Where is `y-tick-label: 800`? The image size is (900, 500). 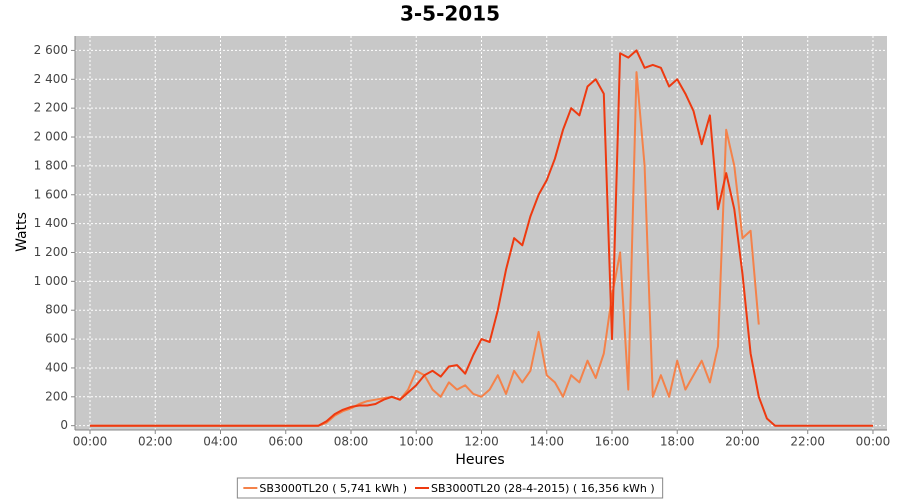
y-tick-label: 800 is located at coordinates (56, 310).